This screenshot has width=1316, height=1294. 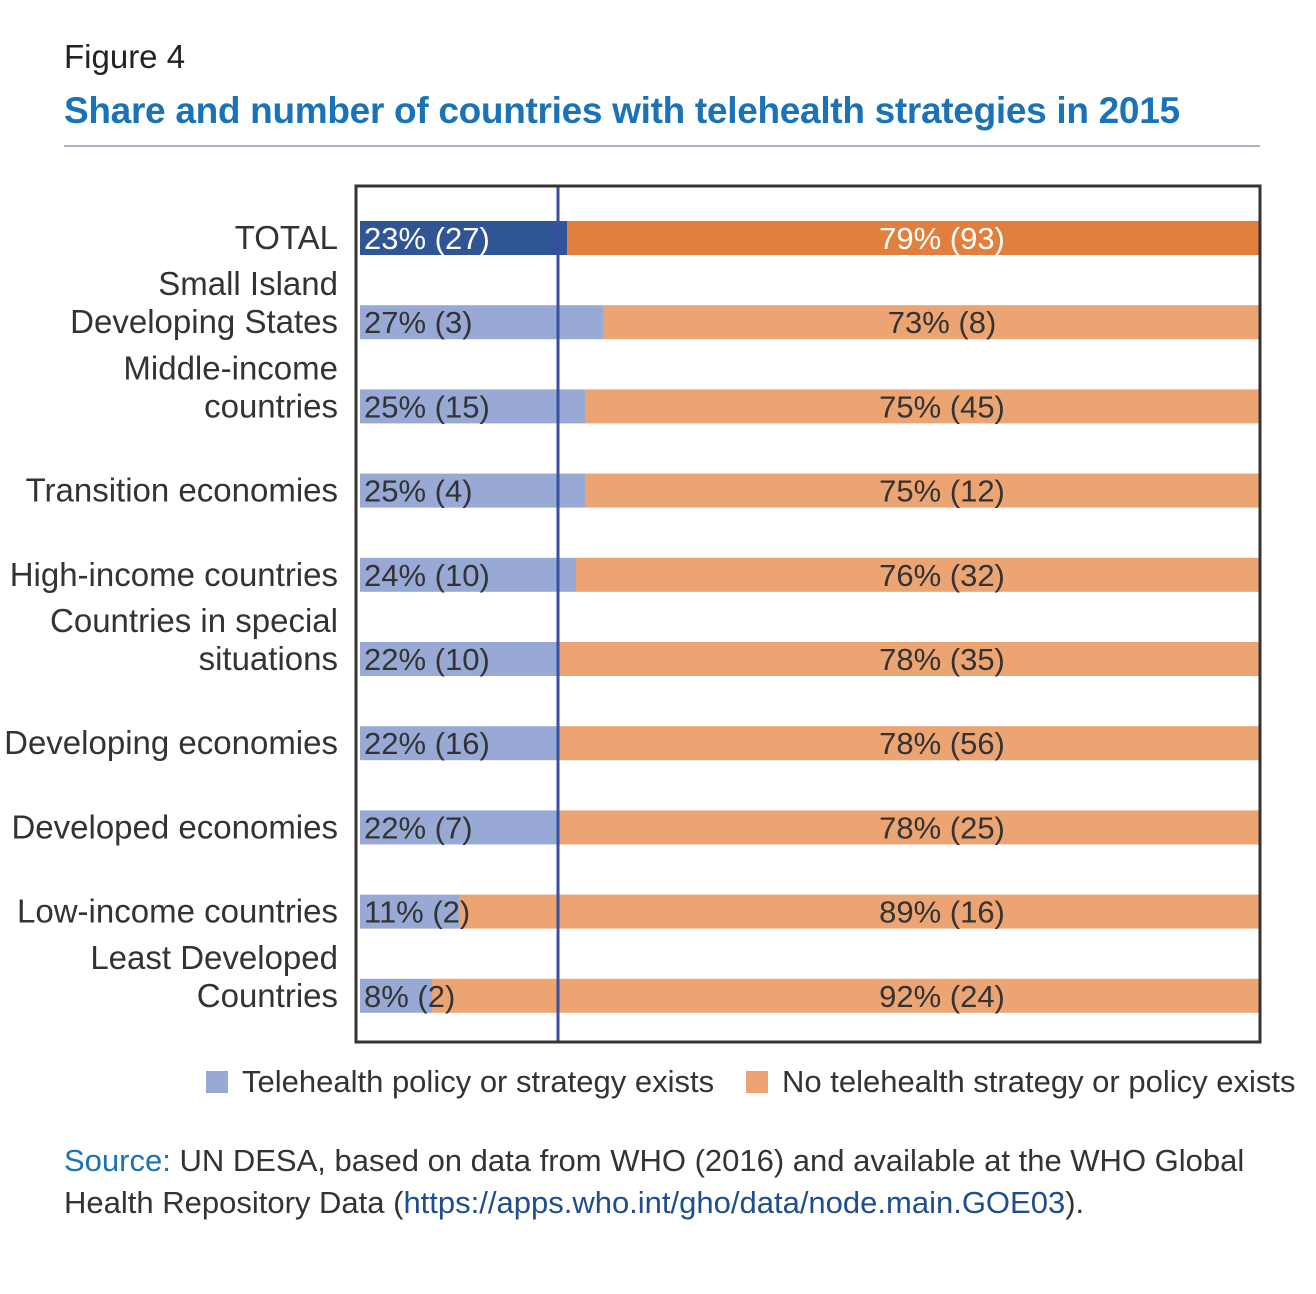 I want to click on bar-label-no-5: 78% (35), so click(x=942, y=659).